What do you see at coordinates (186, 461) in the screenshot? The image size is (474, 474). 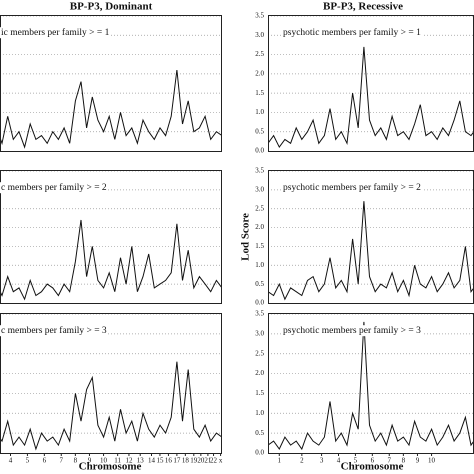 I see `x-tick-label: 18` at bounding box center [186, 461].